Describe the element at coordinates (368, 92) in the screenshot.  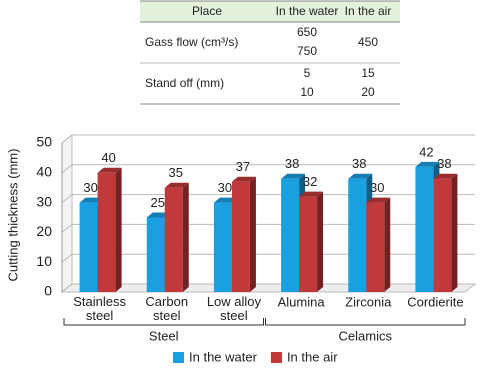
I see `table-cell: 20` at that location.